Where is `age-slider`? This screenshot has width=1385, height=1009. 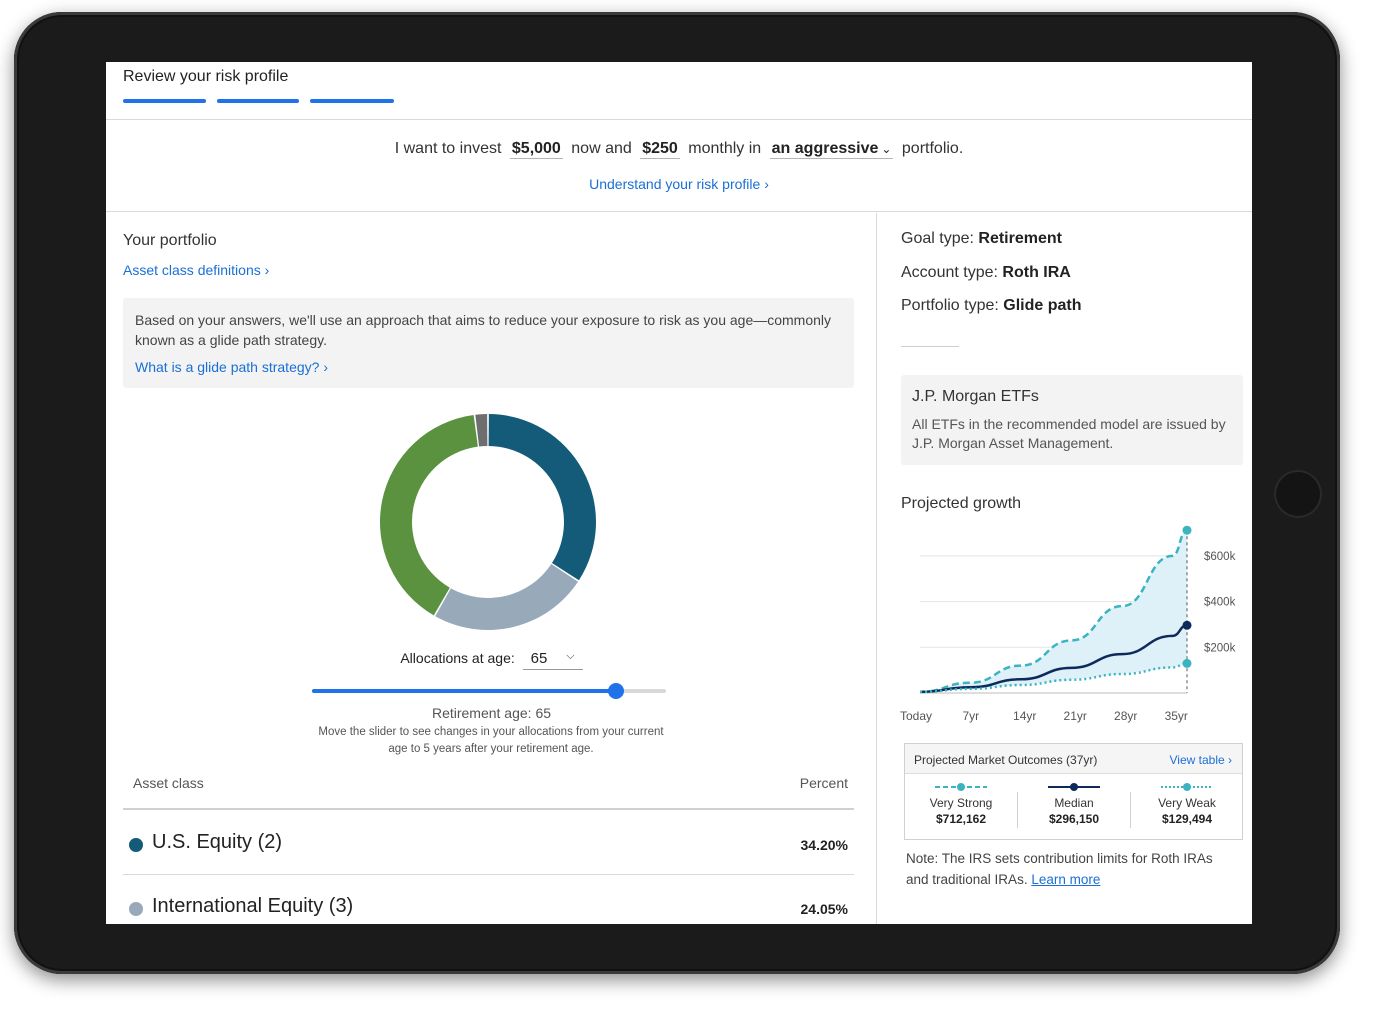
age-slider is located at coordinates (489, 691).